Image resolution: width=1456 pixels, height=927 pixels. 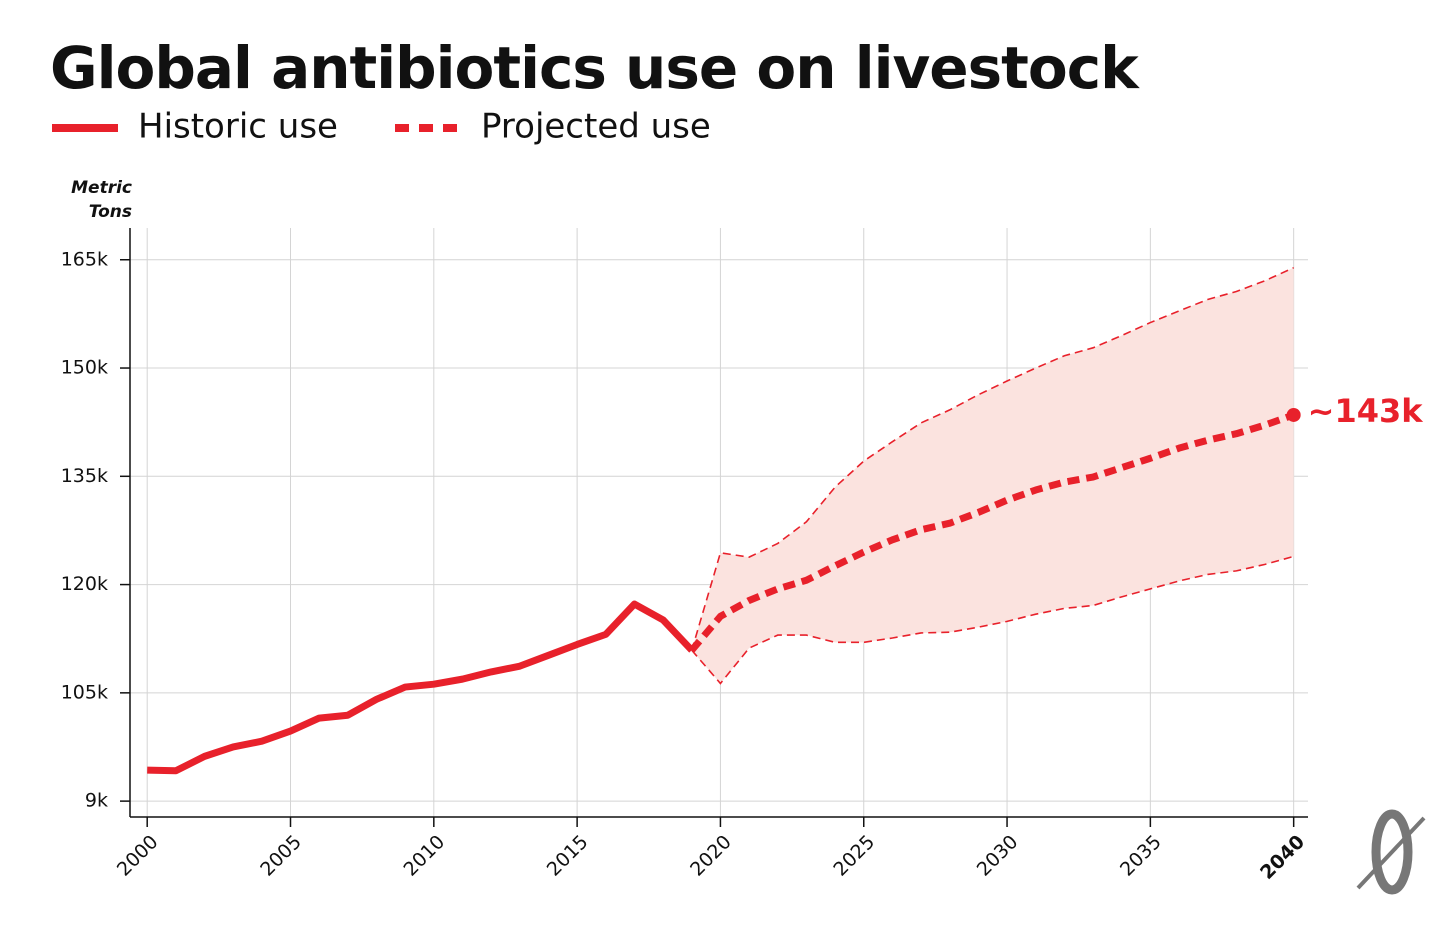 What do you see at coordinates (424, 856) in the screenshot?
I see `x-tick-label: 2010` at bounding box center [424, 856].